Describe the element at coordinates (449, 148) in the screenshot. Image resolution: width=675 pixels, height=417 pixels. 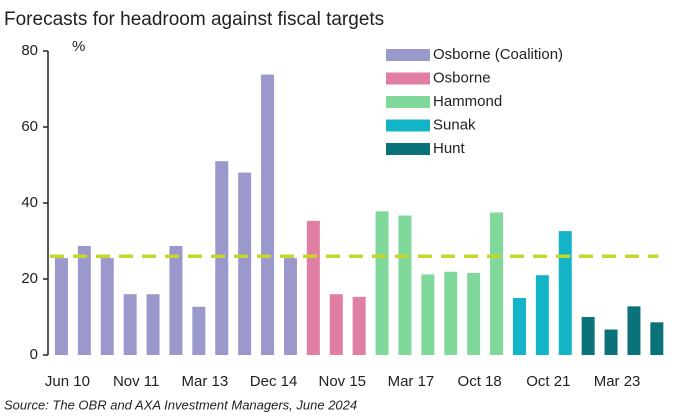
I see `legend-label: Hunt` at that location.